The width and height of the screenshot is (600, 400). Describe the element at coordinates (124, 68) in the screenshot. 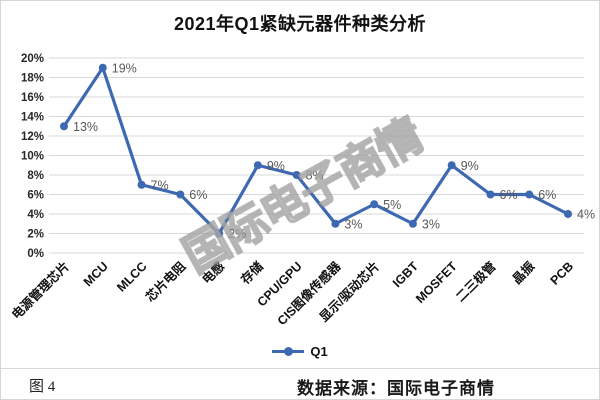

I see `data-point-label: 19%` at that location.